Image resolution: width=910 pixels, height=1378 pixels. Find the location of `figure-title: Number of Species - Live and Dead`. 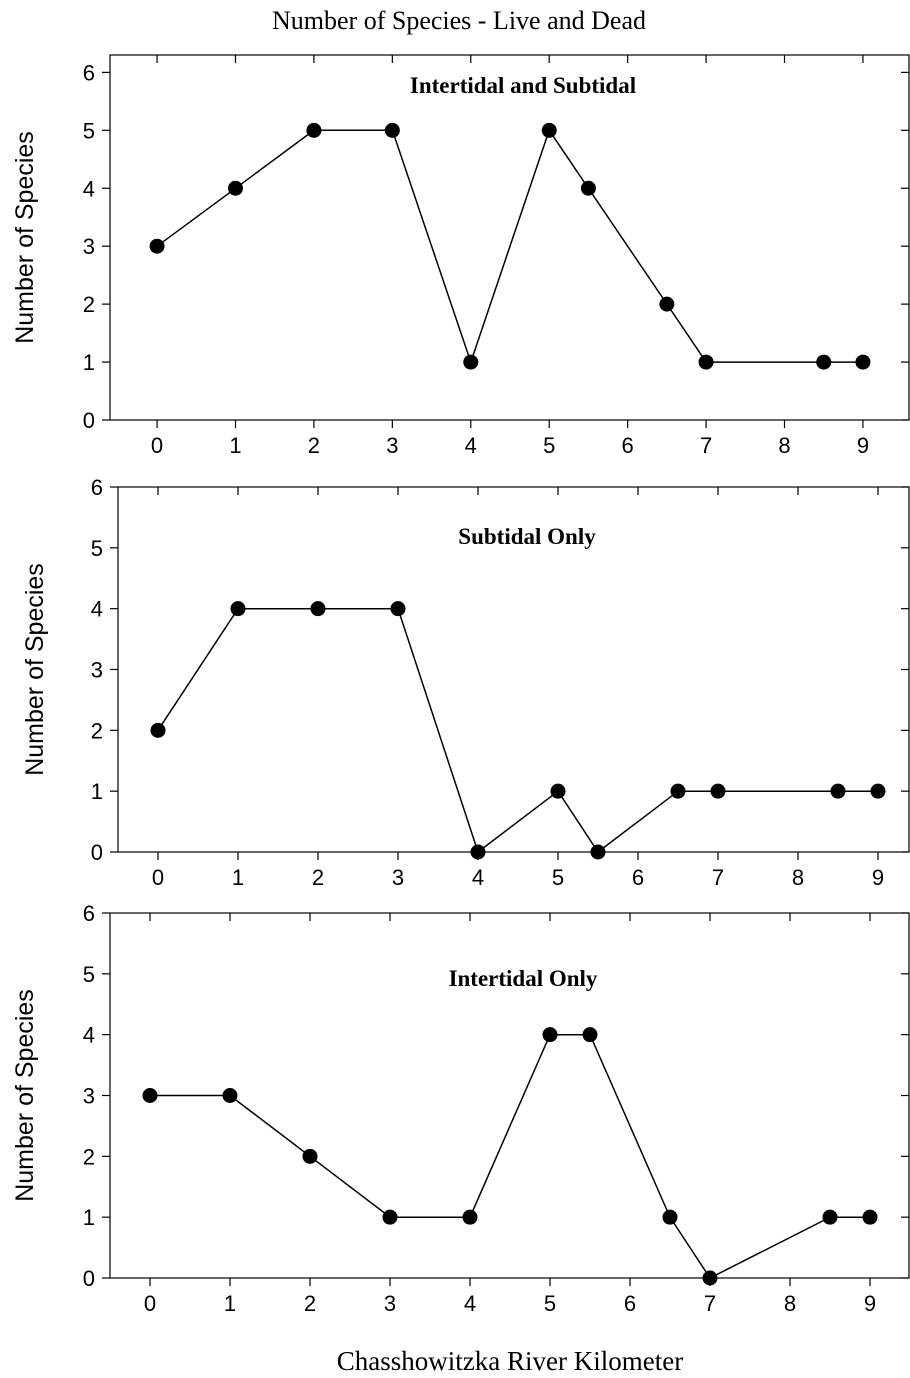

figure-title: Number of Species - Live and Dead is located at coordinates (459, 20).